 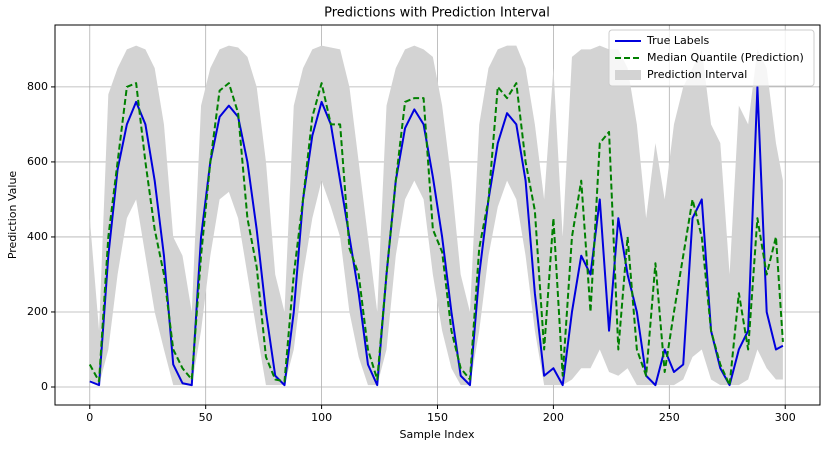 What do you see at coordinates (553, 417) in the screenshot?
I see `x-tick-label: 200` at bounding box center [553, 417].